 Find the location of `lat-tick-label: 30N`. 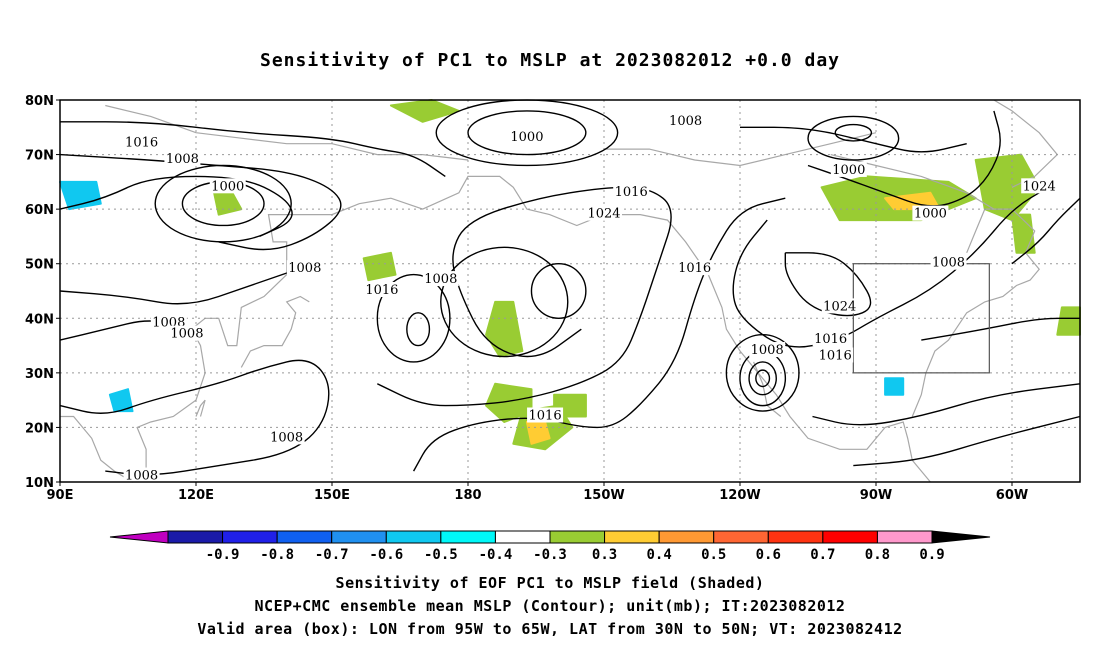

lat-tick-label: 30N is located at coordinates (39, 374).